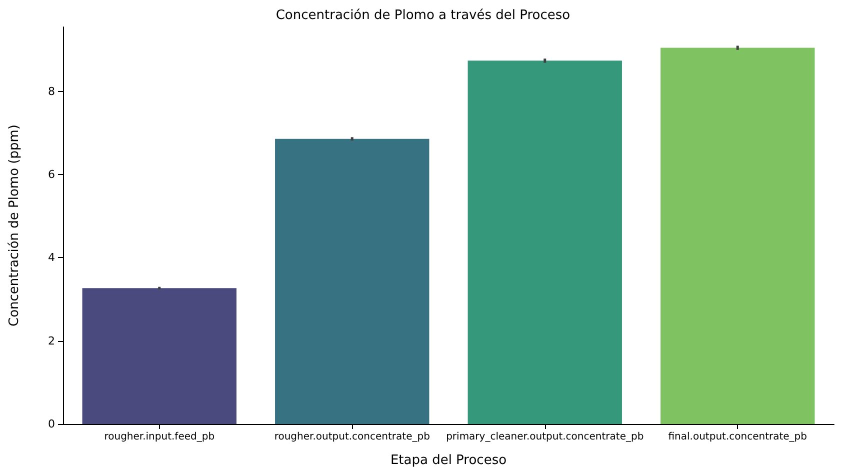 The height and width of the screenshot is (472, 846). Describe the element at coordinates (545, 437) in the screenshot. I see `x-tick-label: primary_cleaner.output.concentrate_pb` at that location.